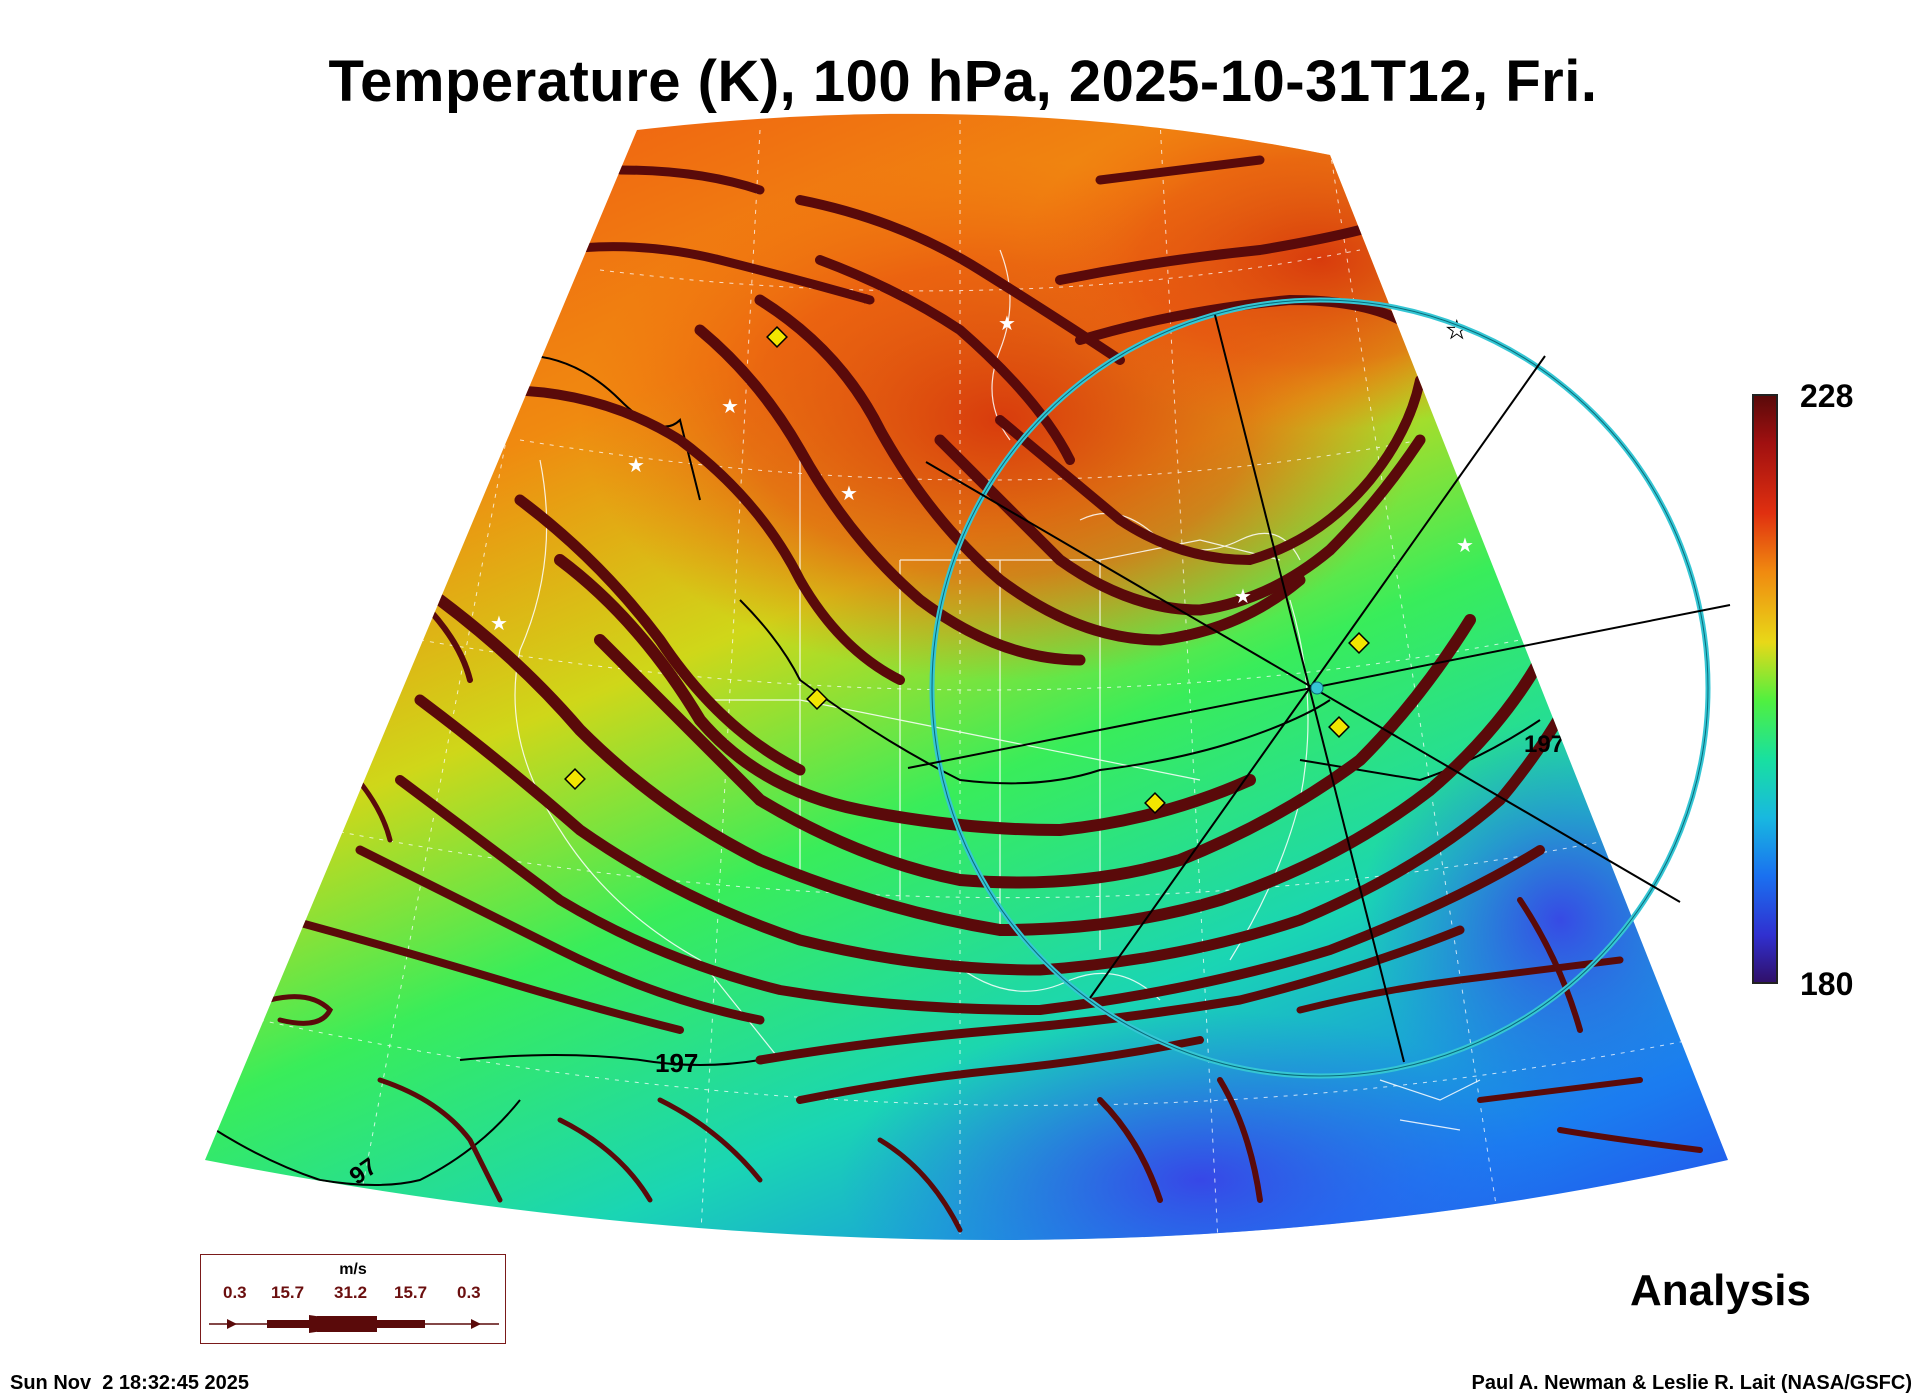 This screenshot has width=1926, height=1395. What do you see at coordinates (354, 1324) in the screenshot?
I see `legend-arrow-scale` at bounding box center [354, 1324].